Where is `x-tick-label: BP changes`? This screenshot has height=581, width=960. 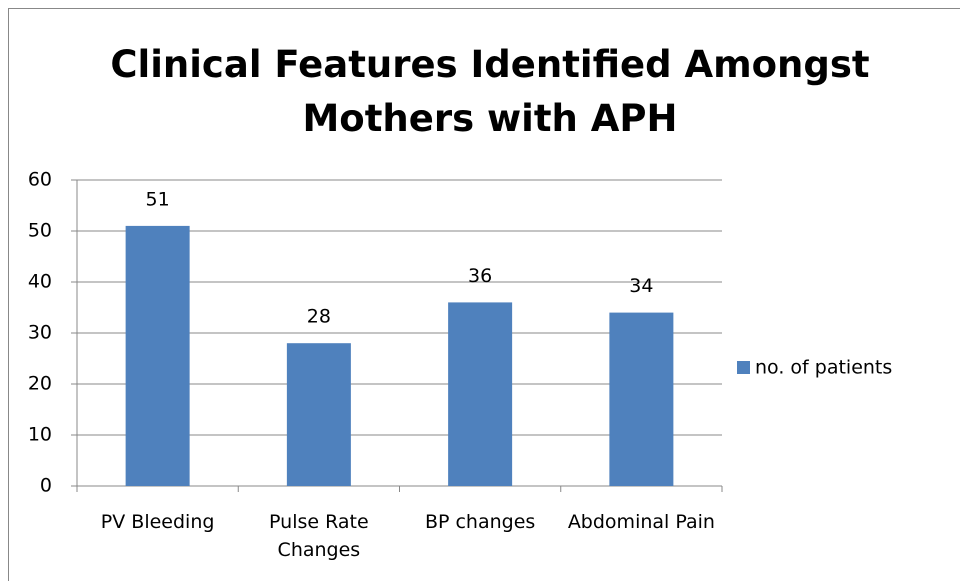
x-tick-label: BP changes is located at coordinates (480, 522).